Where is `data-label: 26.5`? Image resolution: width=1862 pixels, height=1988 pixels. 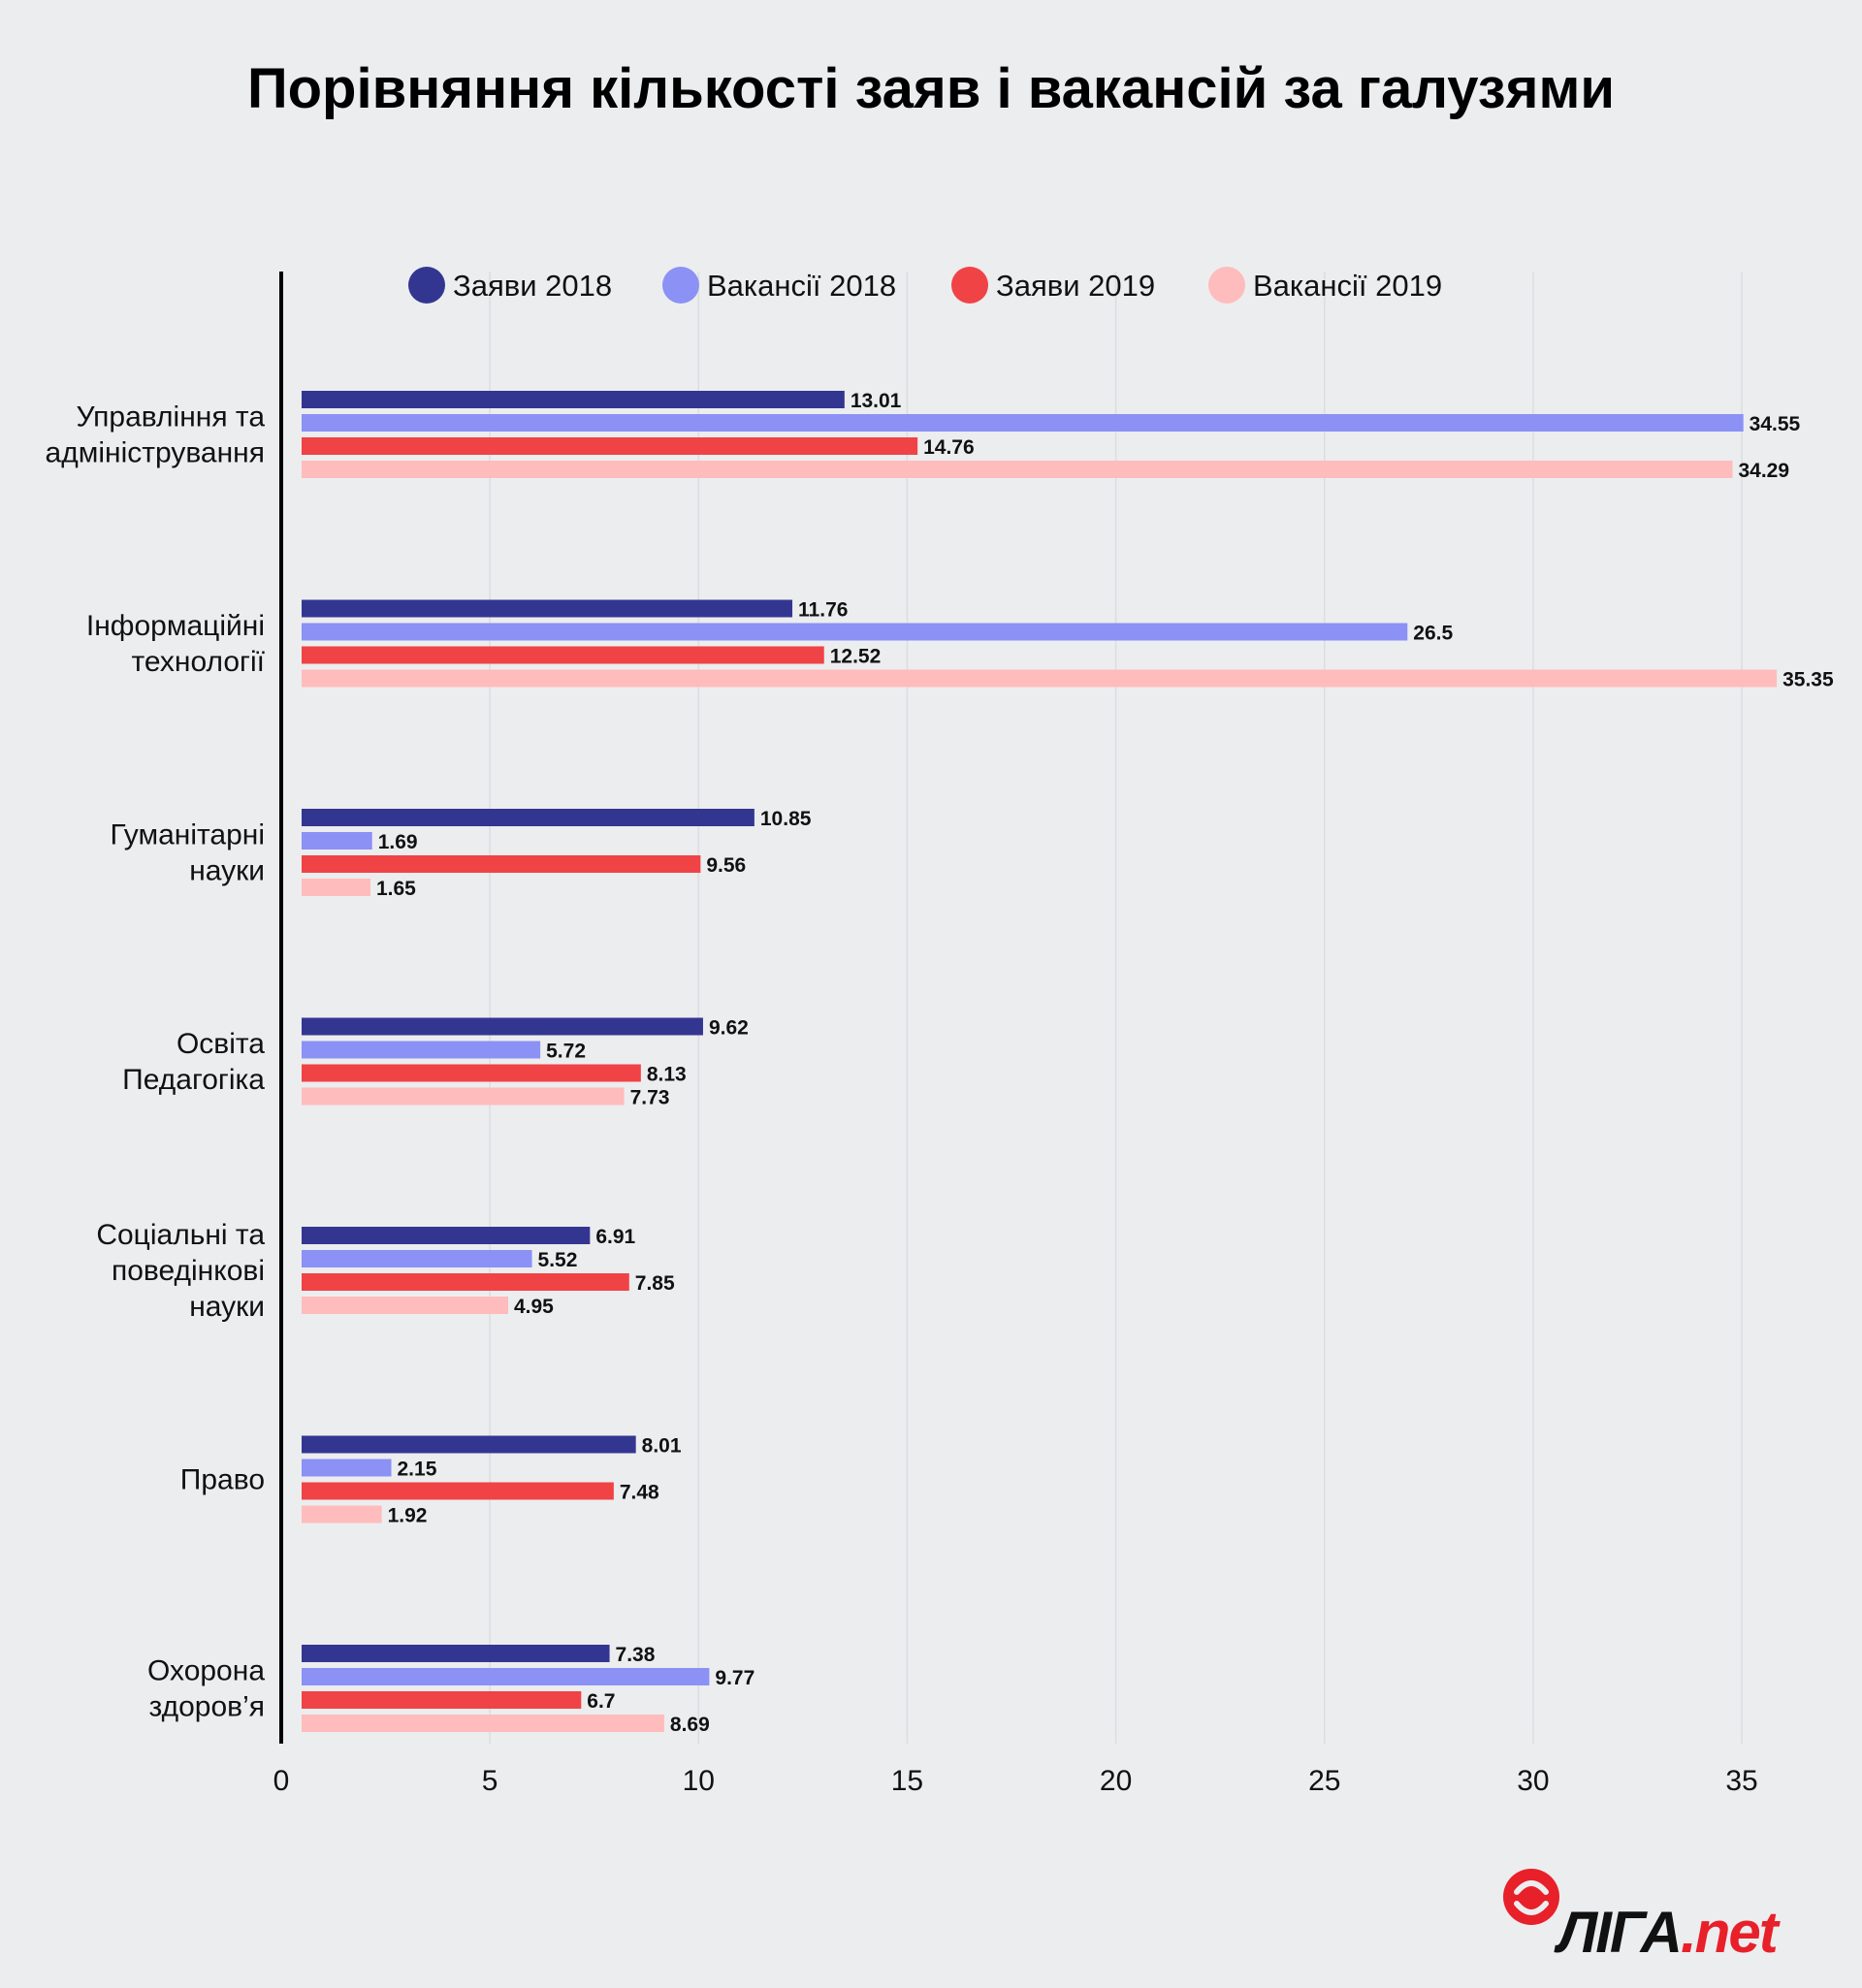 data-label: 26.5 is located at coordinates (1433, 634).